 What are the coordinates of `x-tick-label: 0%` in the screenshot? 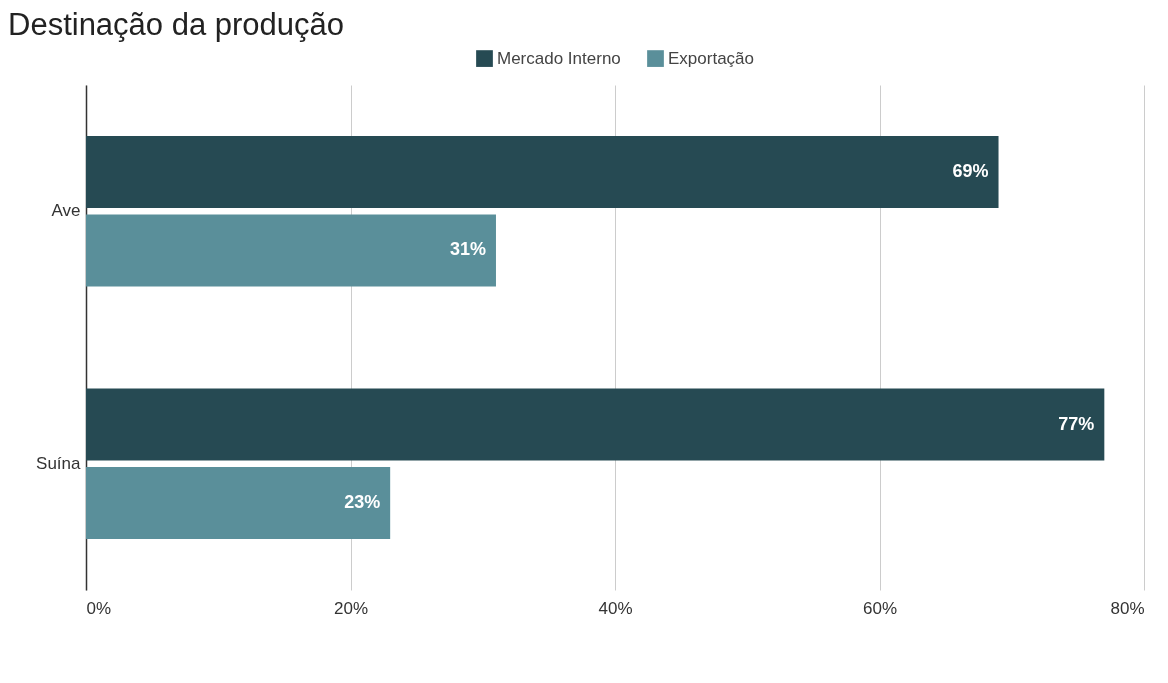 It's located at (99, 608).